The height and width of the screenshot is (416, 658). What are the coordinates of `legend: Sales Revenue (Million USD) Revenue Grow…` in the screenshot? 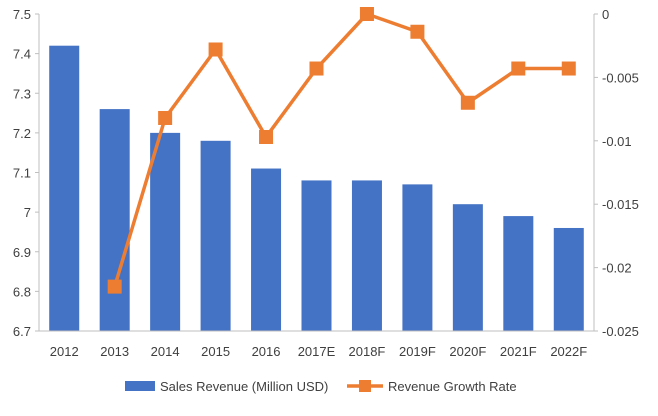 It's located at (321, 386).